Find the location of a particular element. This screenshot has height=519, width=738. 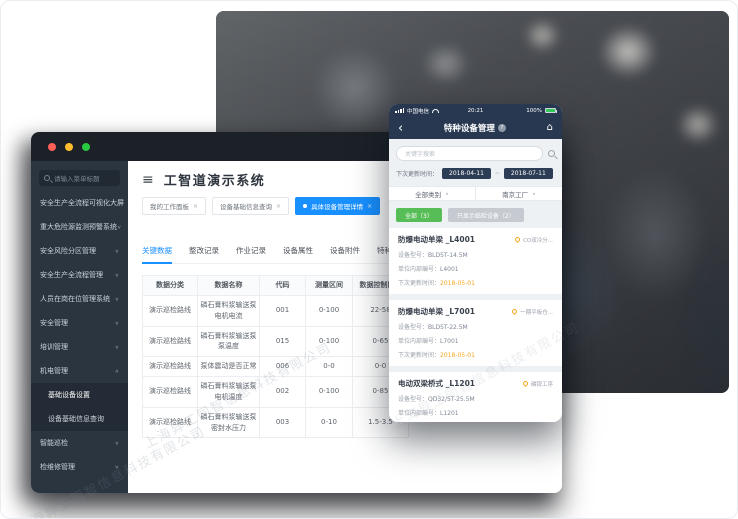

filter-pill-row: 全部（3） 只显示临检设备（2） is located at coordinates (475, 215).